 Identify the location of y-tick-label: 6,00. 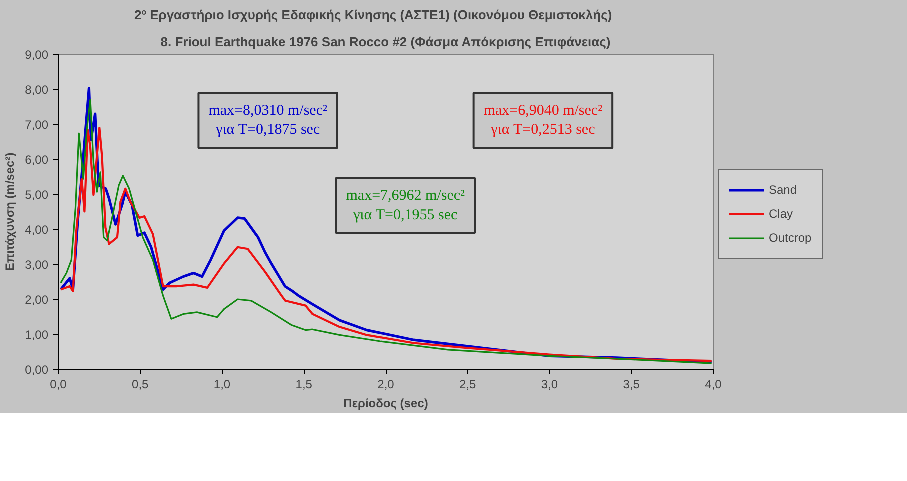
(37, 160).